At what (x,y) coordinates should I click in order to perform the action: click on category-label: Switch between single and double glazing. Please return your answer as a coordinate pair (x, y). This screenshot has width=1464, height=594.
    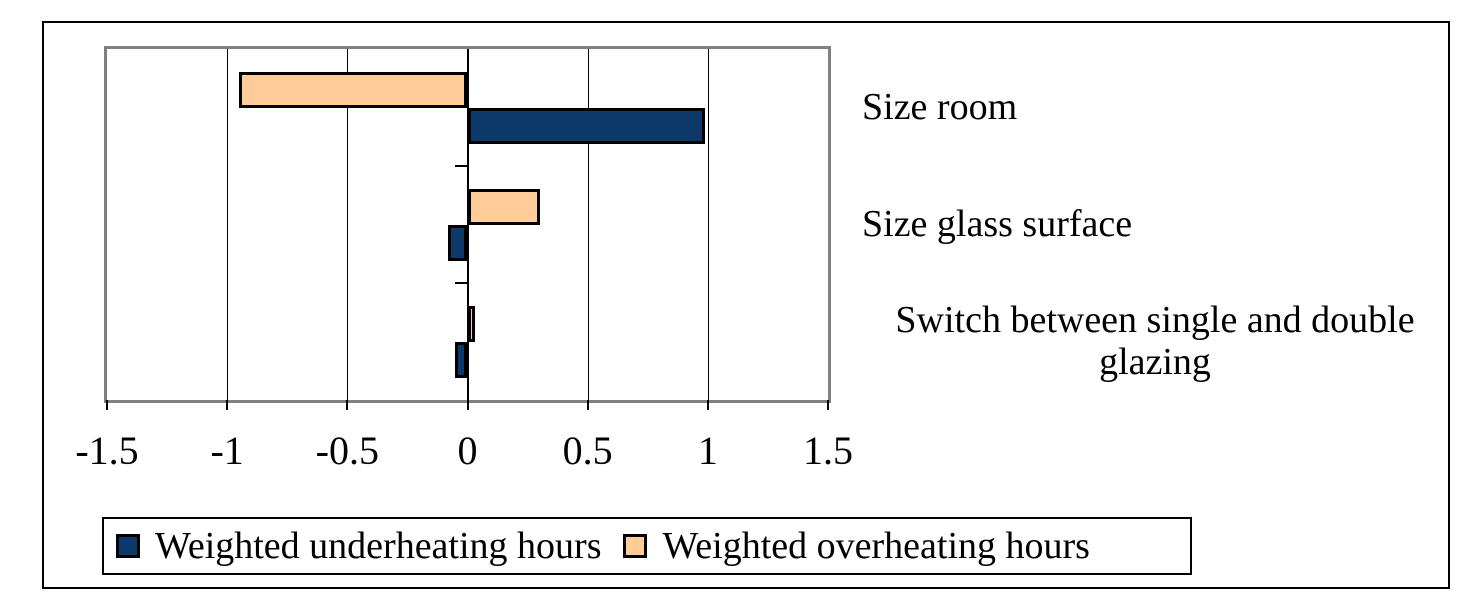
    Looking at the image, I should click on (1155, 341).